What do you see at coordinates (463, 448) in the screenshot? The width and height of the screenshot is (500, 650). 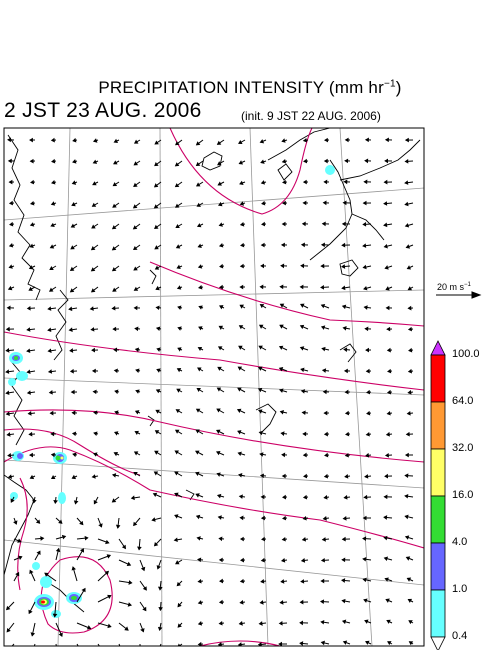 I see `colorbar-level-label: 32.0` at bounding box center [463, 448].